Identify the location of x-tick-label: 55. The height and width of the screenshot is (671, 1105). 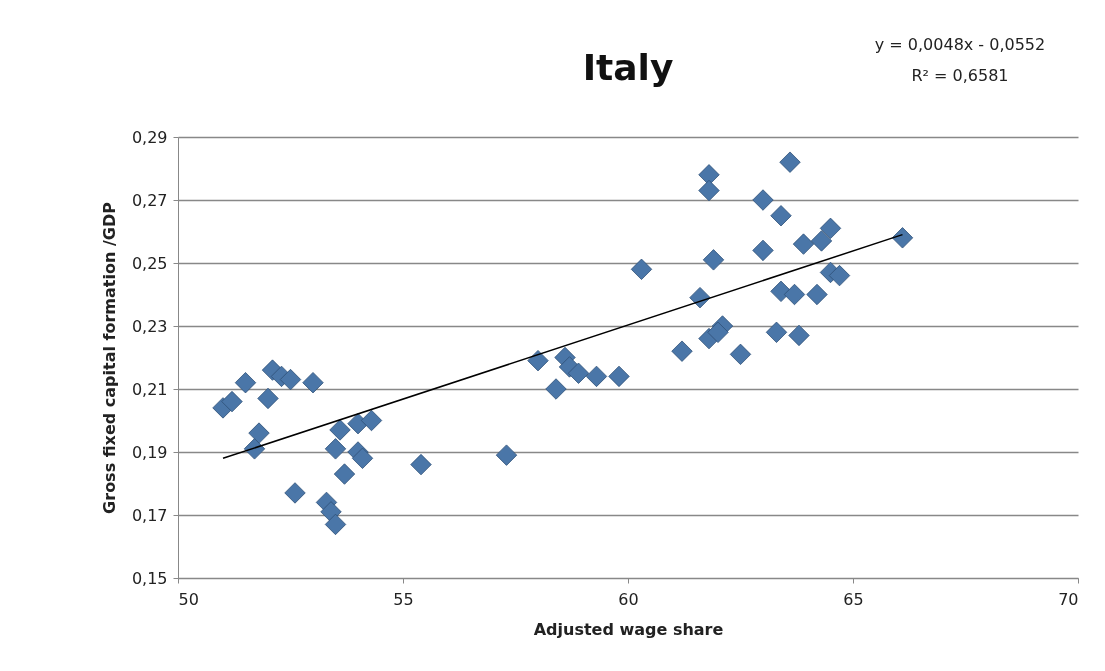
(403, 599).